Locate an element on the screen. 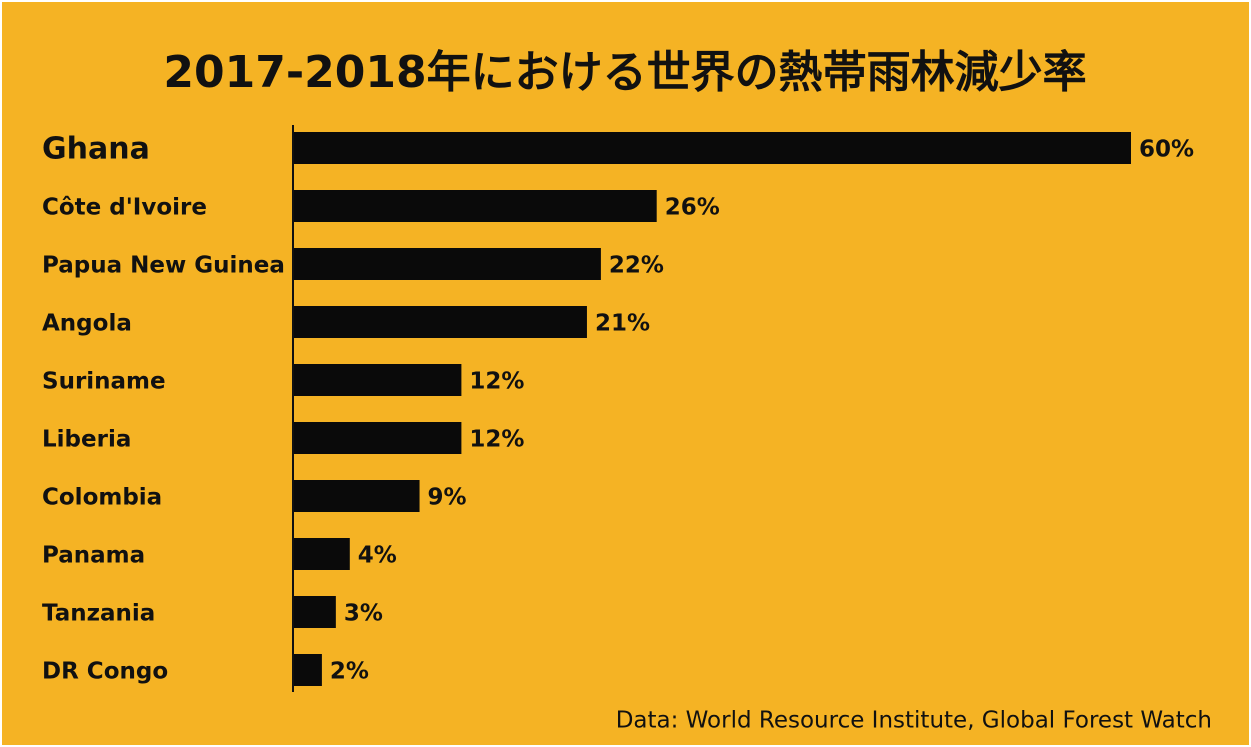  category-label: Angola is located at coordinates (87, 324).